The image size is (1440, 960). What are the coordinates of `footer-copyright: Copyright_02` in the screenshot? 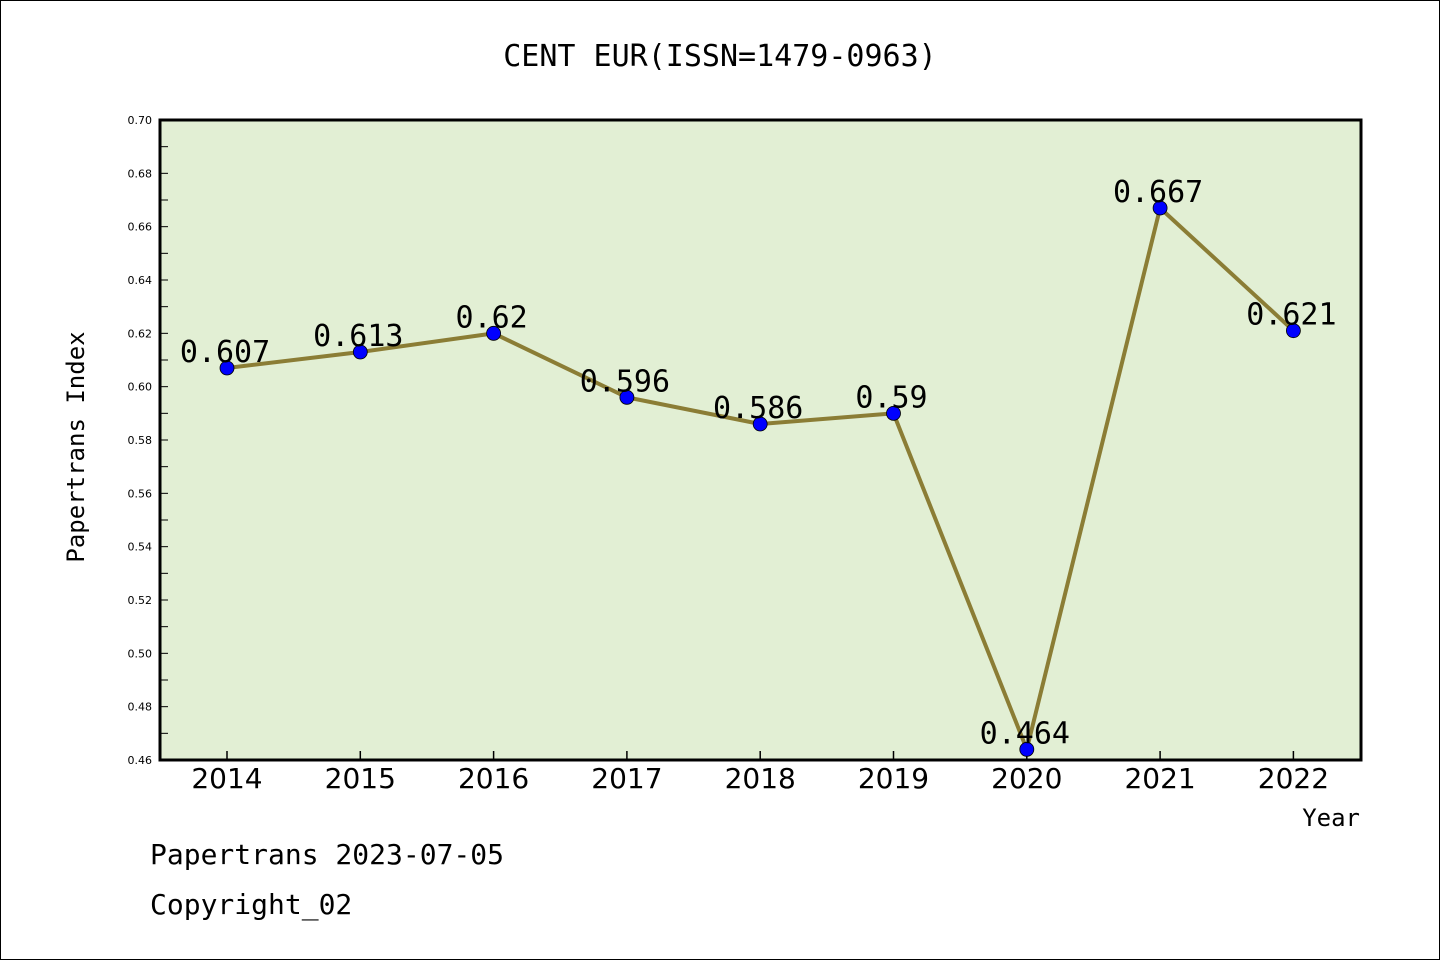 It's located at (251, 905).